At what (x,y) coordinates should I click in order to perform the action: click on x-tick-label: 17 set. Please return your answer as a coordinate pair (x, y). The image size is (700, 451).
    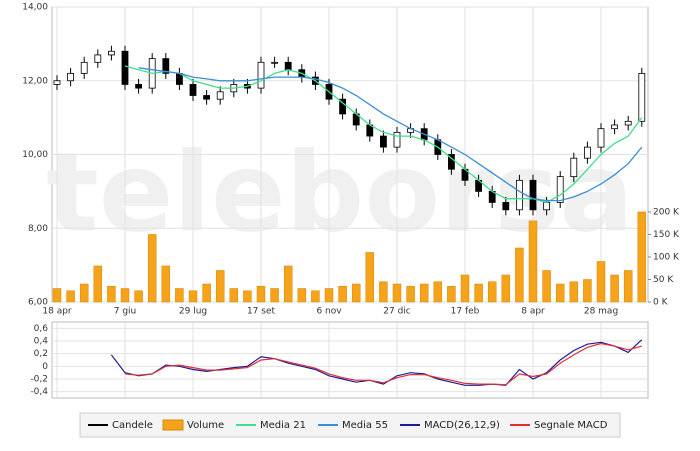
    Looking at the image, I should click on (261, 312).